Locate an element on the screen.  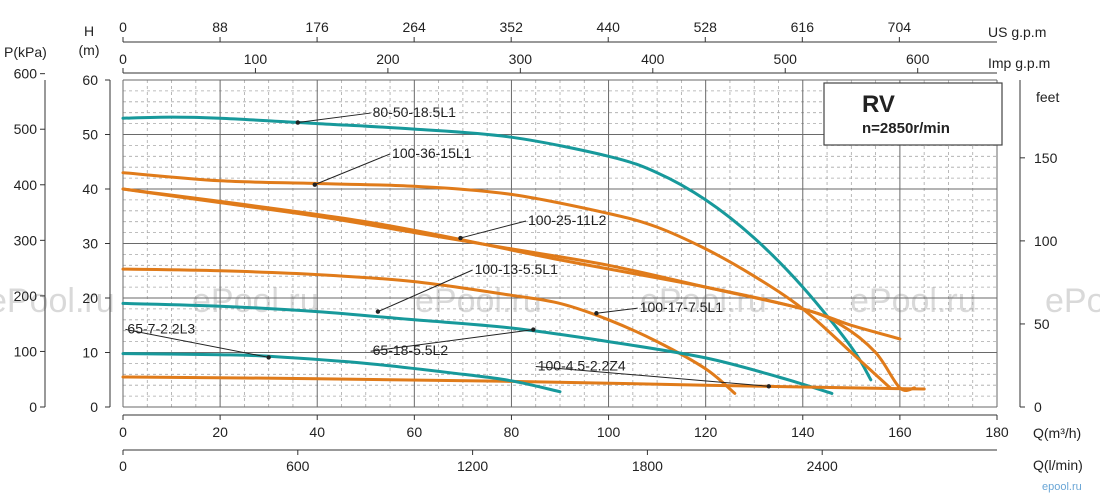
series-label-100-25-11L2: 100-25-11L2 is located at coordinates (567, 220).